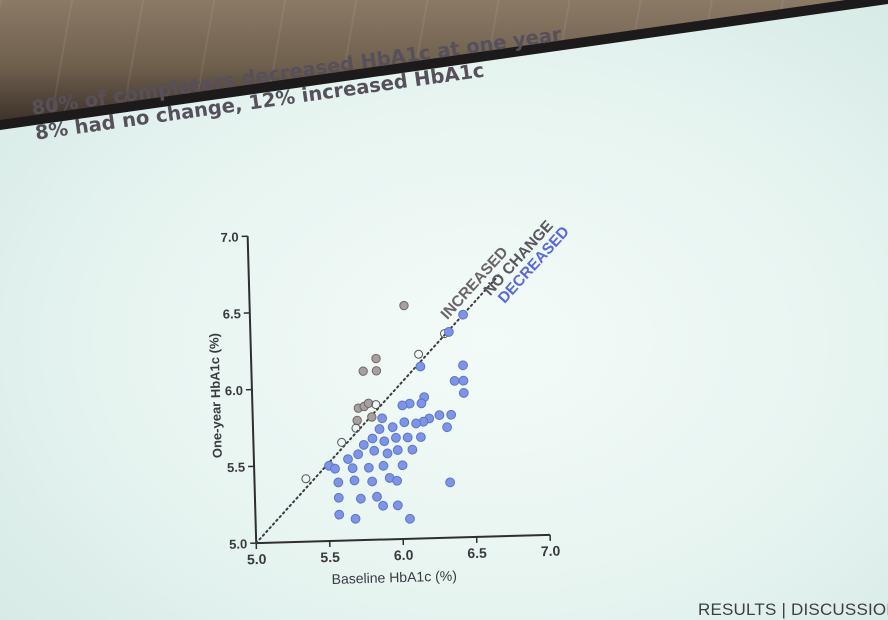 This screenshot has height=620, width=888. I want to click on y-tick-label: 5.0, so click(238, 543).